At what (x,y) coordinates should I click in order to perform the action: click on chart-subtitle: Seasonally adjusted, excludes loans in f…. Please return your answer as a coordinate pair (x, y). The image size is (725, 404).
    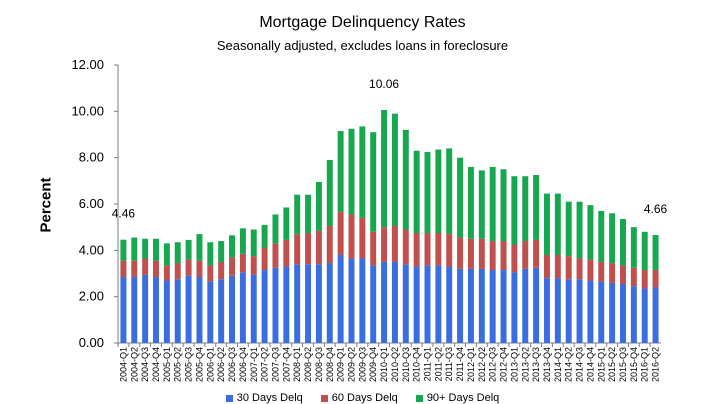
    Looking at the image, I should click on (362, 45).